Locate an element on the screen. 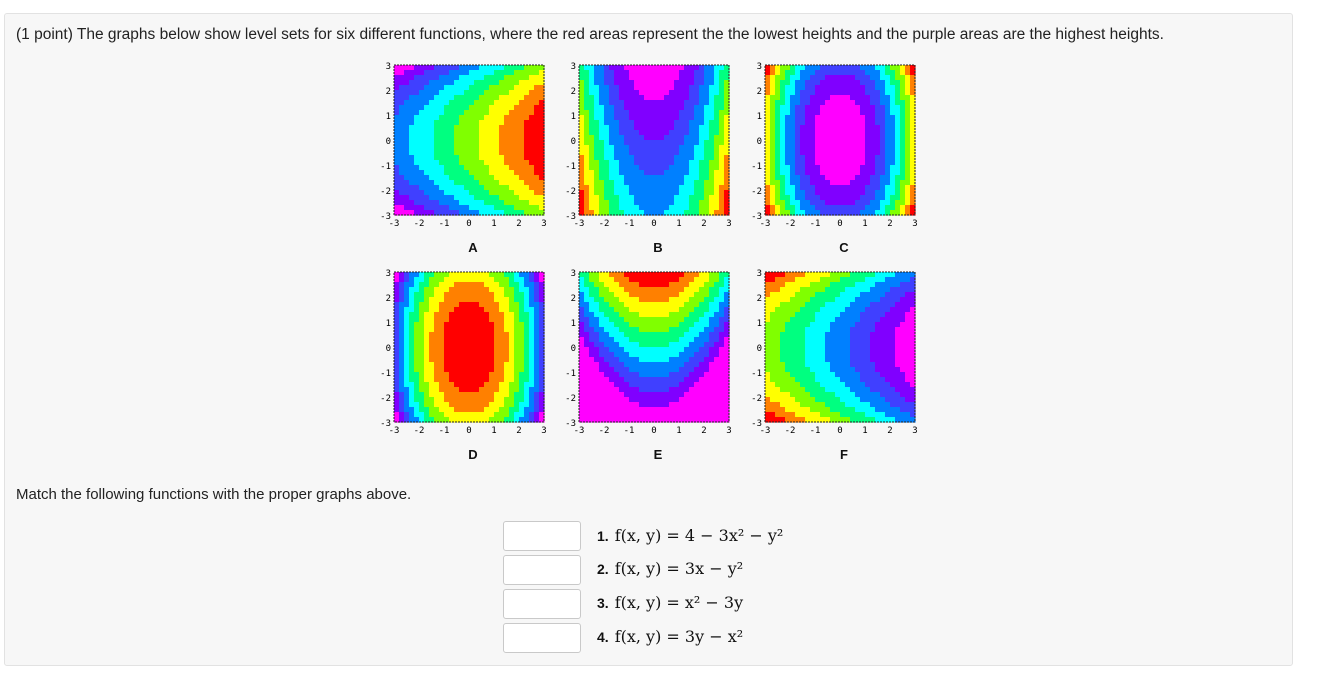  y-tick-label: -1 is located at coordinates (385, 374).